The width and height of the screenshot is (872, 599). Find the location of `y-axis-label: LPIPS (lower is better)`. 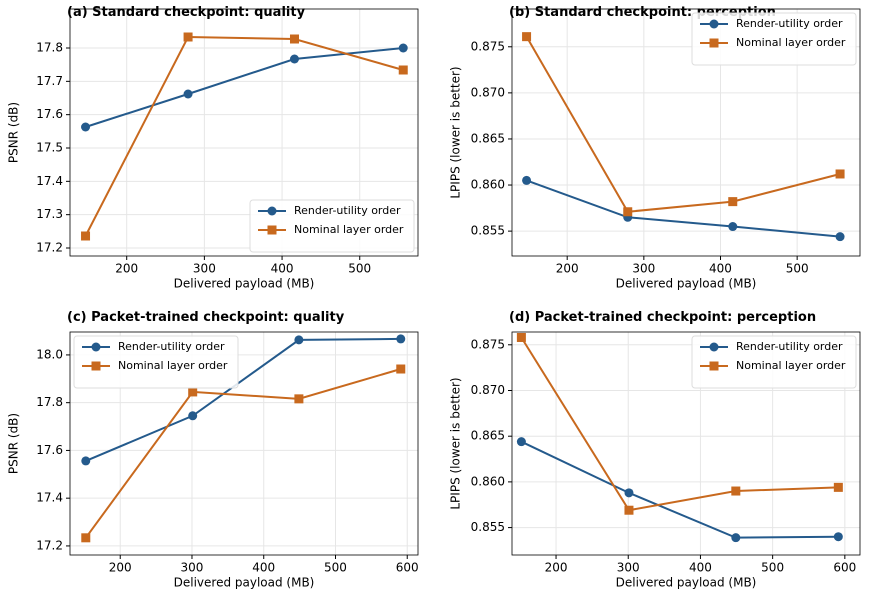

y-axis-label: LPIPS (lower is better) is located at coordinates (456, 132).